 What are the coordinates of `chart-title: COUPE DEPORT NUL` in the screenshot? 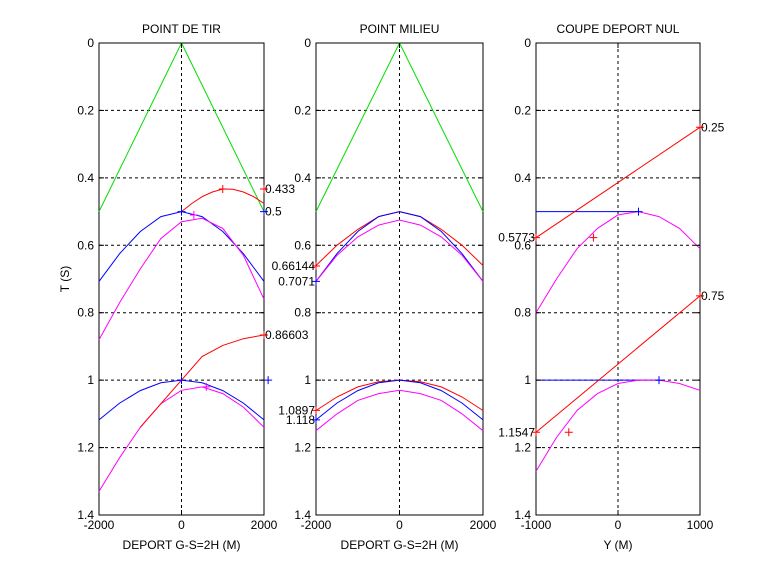 It's located at (618, 29).